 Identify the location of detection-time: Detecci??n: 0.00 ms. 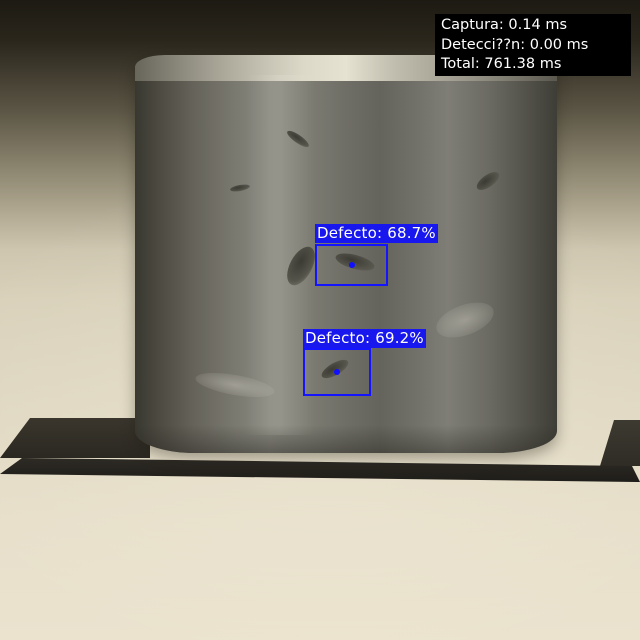
(515, 44).